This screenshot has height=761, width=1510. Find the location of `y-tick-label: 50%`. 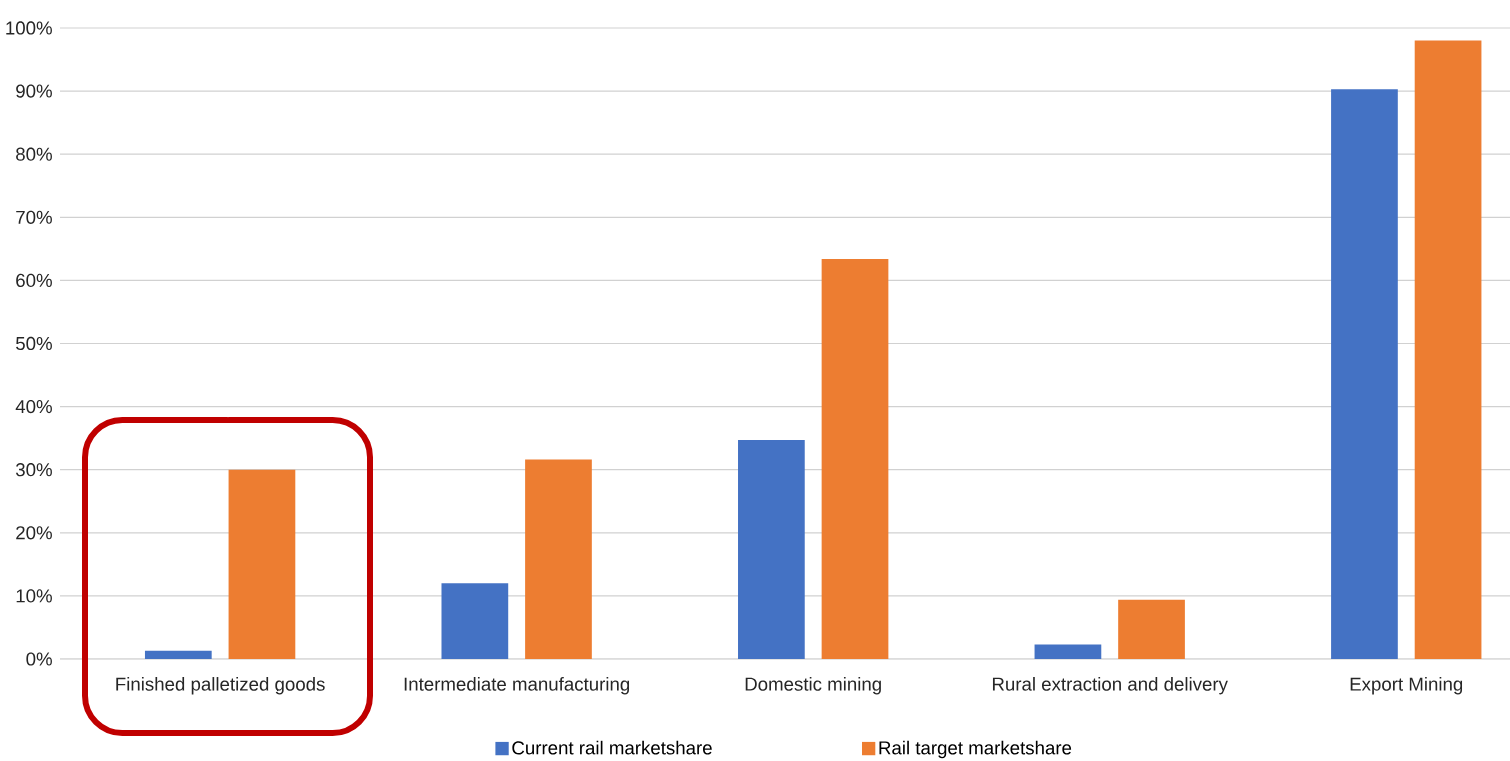

y-tick-label: 50% is located at coordinates (34, 343).